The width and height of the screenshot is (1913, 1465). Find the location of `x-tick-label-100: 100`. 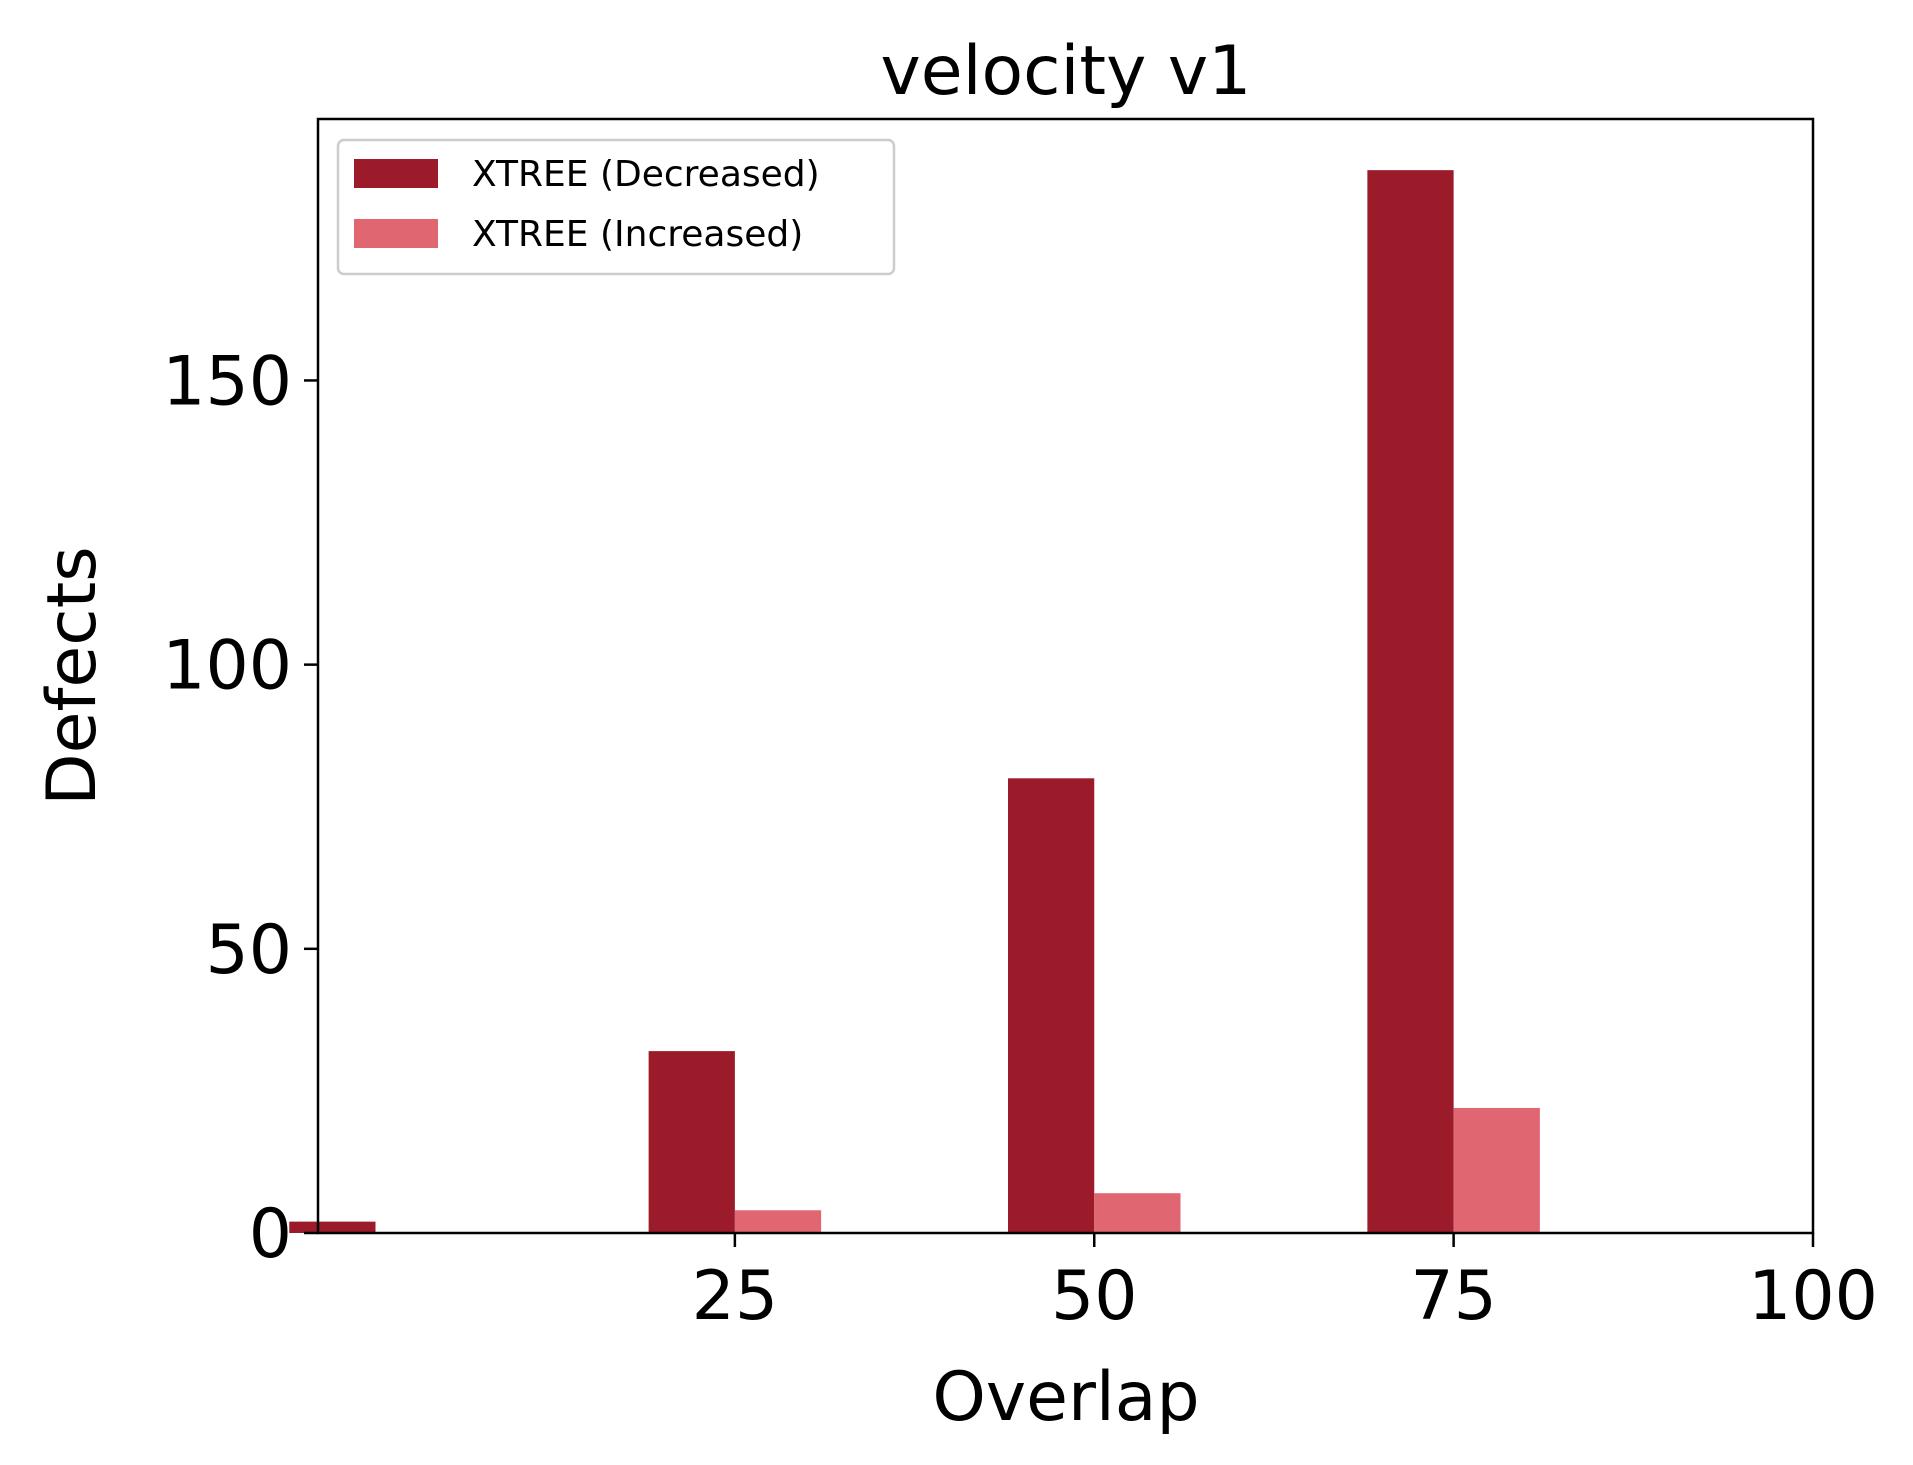

x-tick-label-100: 100 is located at coordinates (1813, 1296).